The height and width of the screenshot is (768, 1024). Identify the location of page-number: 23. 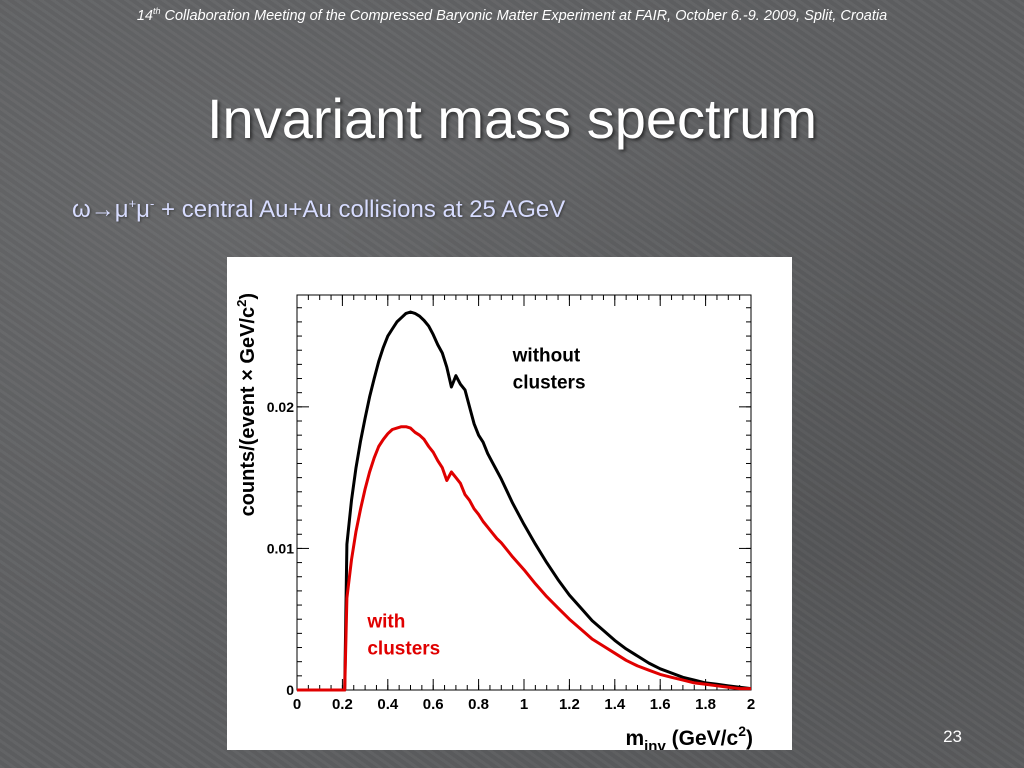
(952, 736).